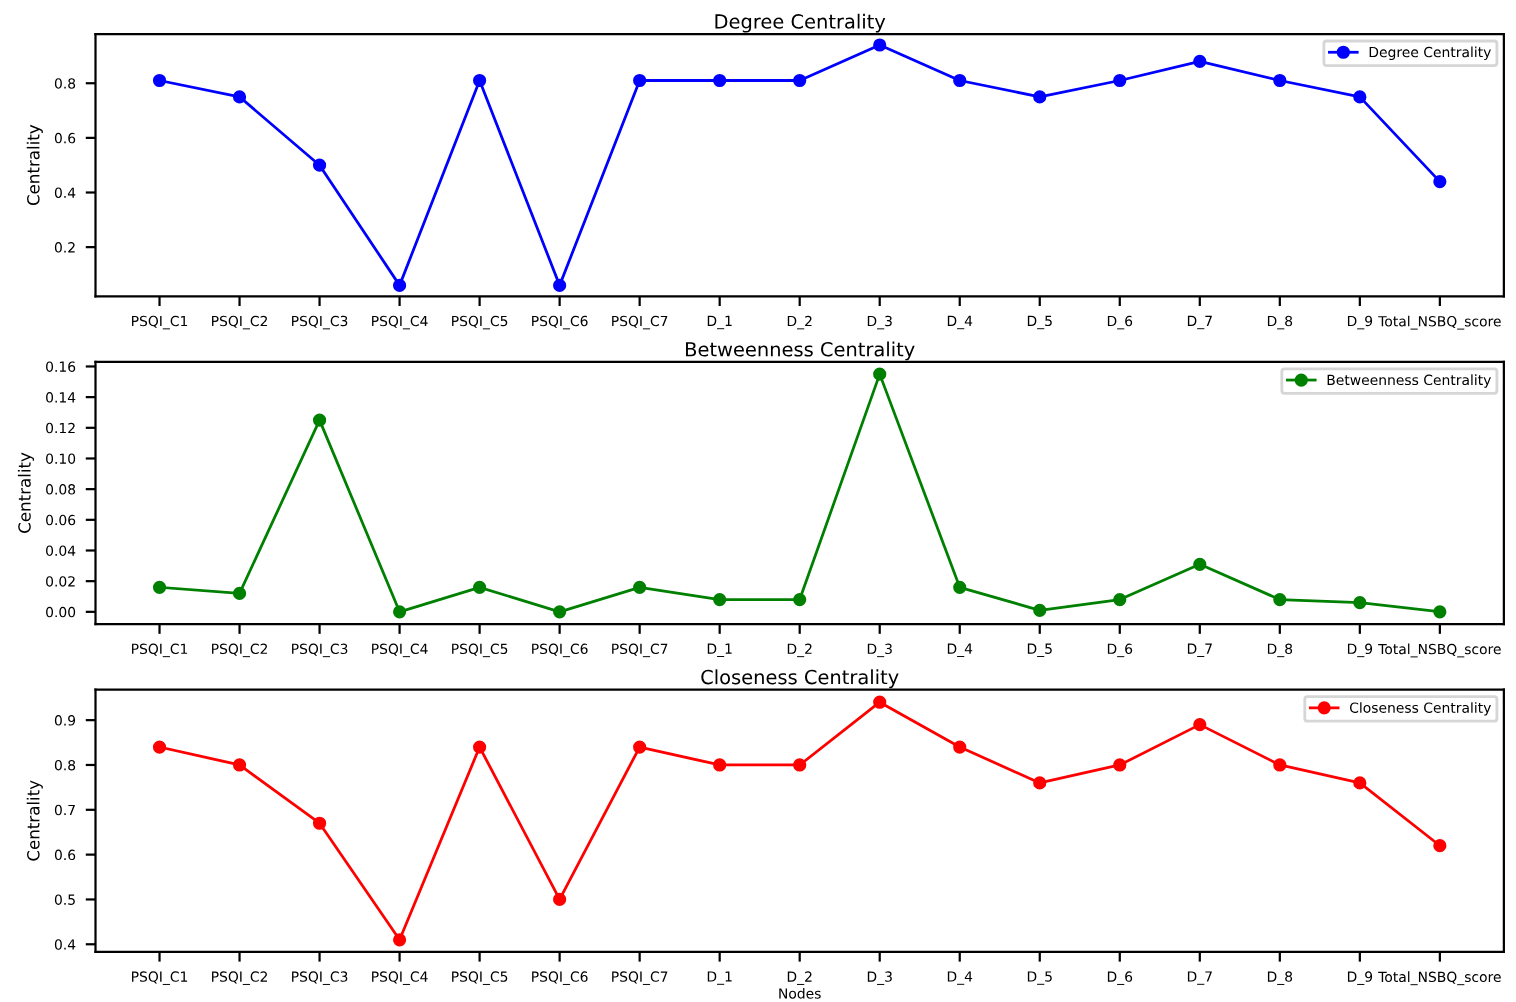 The height and width of the screenshot is (1002, 1516). What do you see at coordinates (800, 679) in the screenshot?
I see `chart-title: Closeness Centrality` at bounding box center [800, 679].